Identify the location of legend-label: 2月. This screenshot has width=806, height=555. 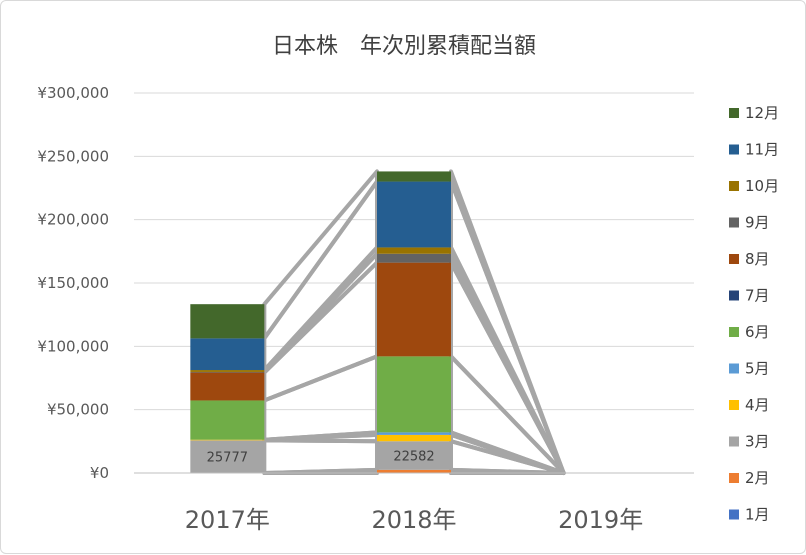
(757, 478).